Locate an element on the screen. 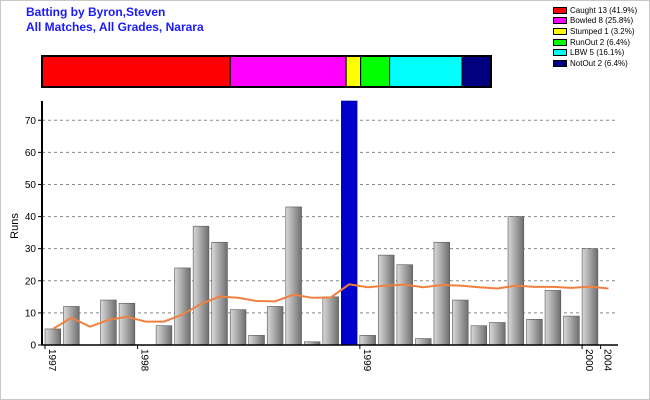 This screenshot has height=400, width=650. legend-label: NotOut 2 (6.4%) is located at coordinates (599, 63).